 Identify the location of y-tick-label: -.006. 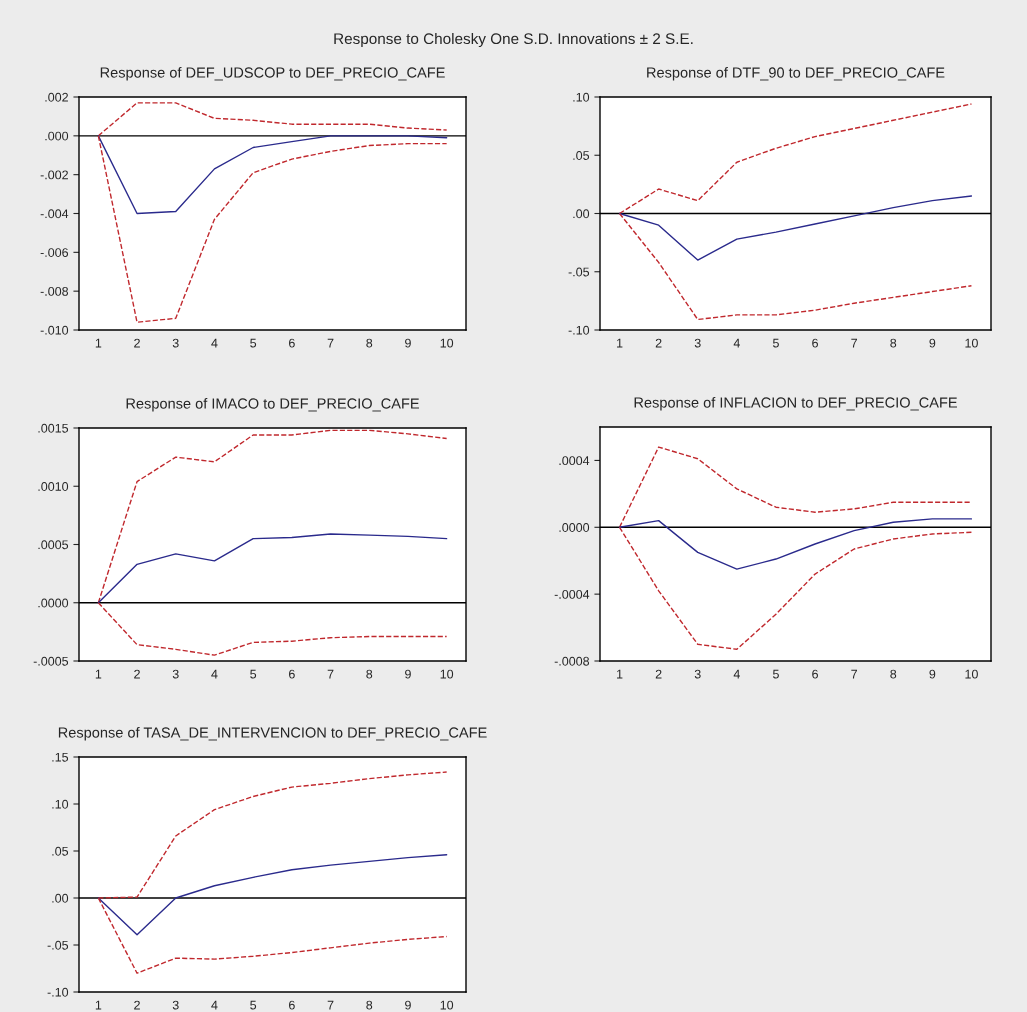
(54, 252).